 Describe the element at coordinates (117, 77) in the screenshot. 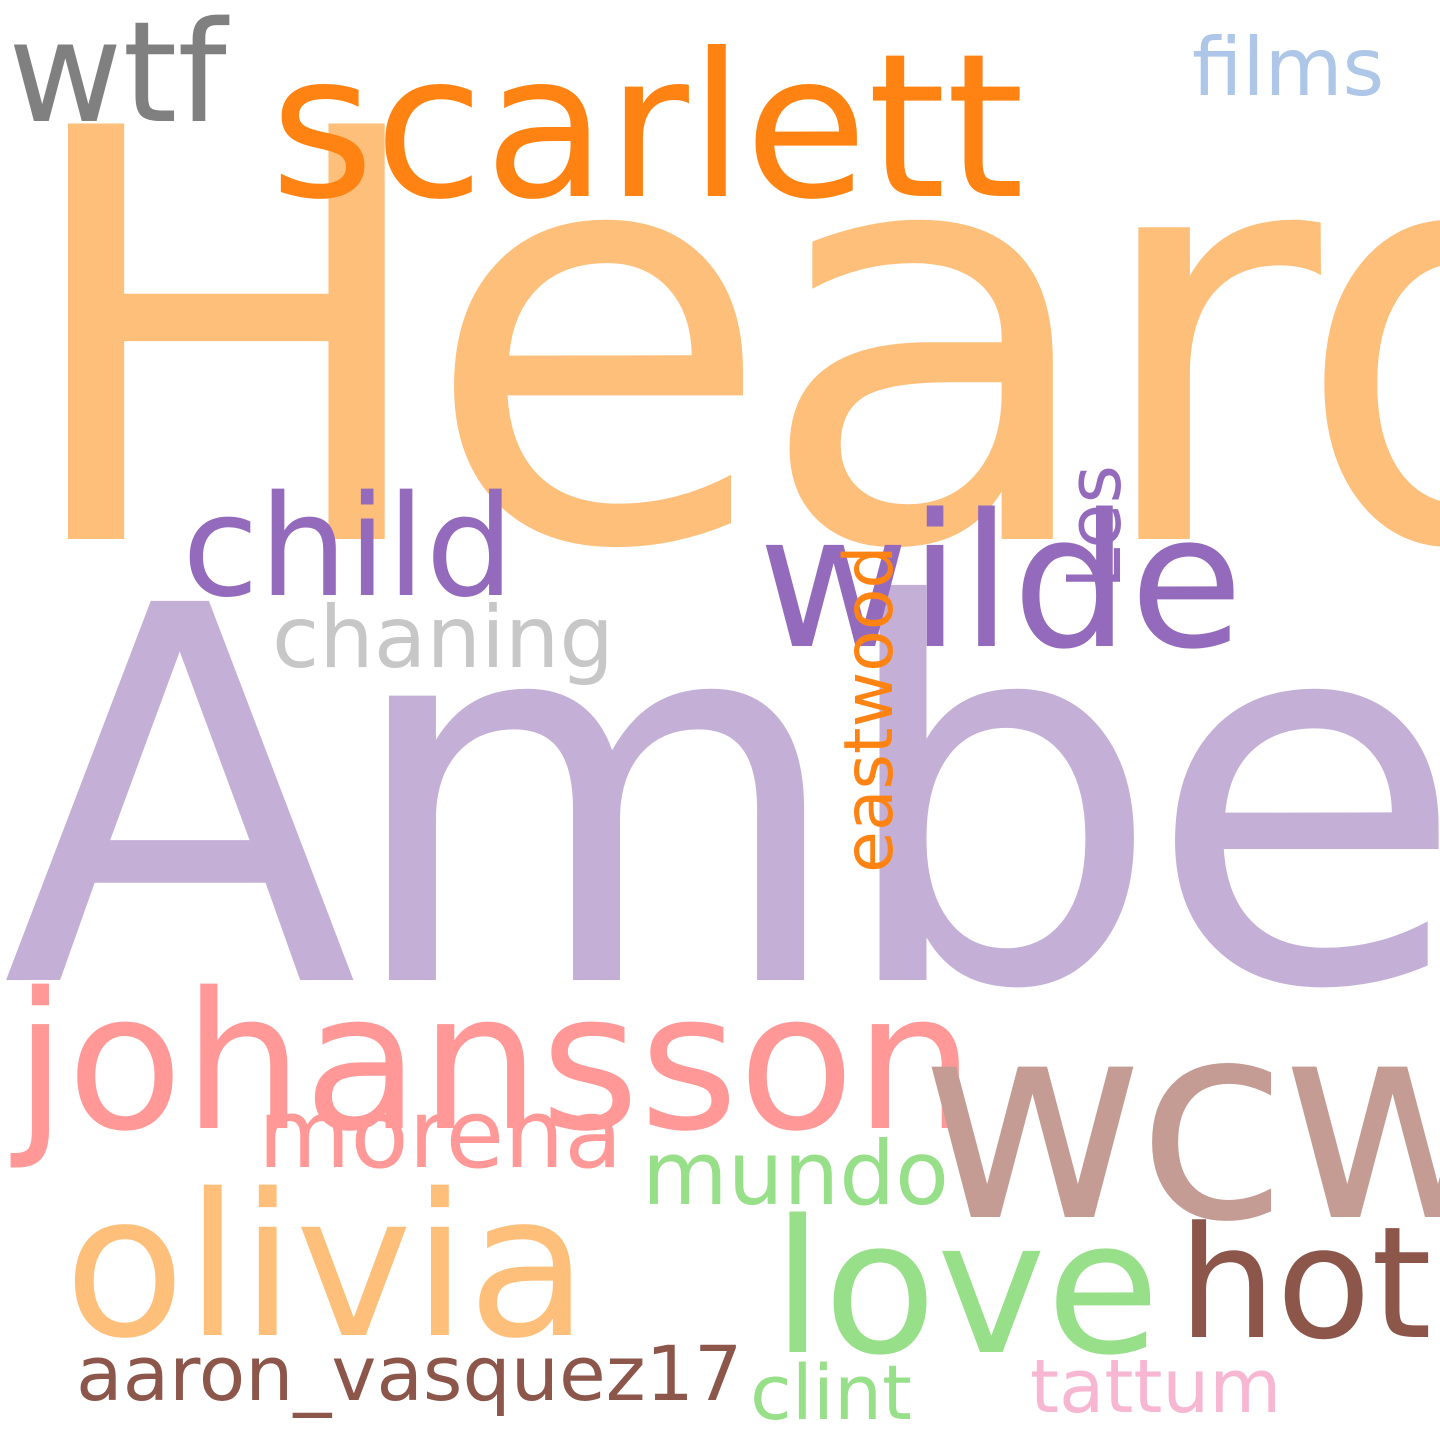

I see `word-wtf: wtf` at that location.